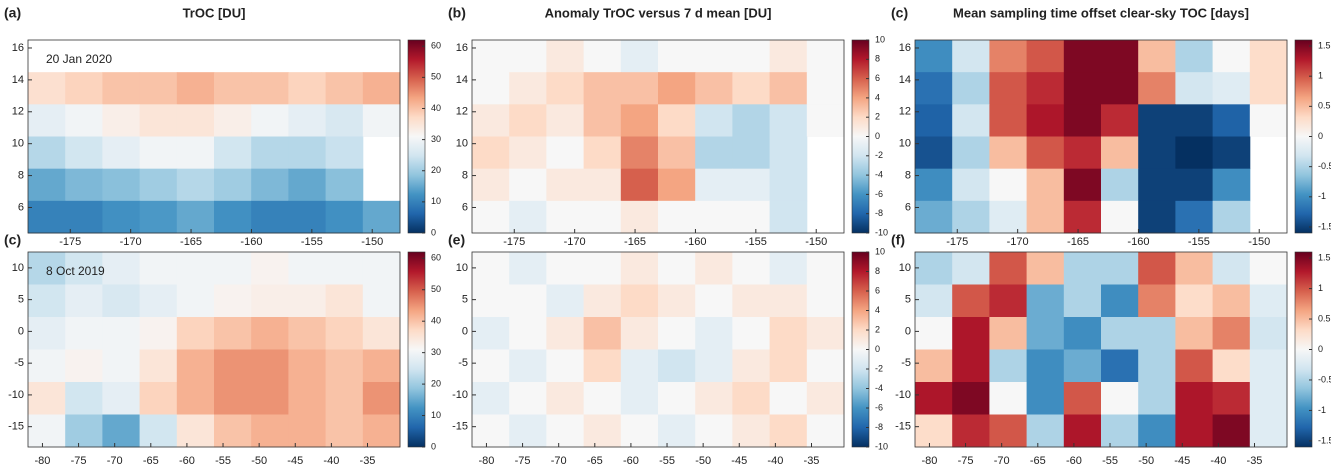  What do you see at coordinates (635, 242) in the screenshot?
I see `x-tick-label: -165` at bounding box center [635, 242].